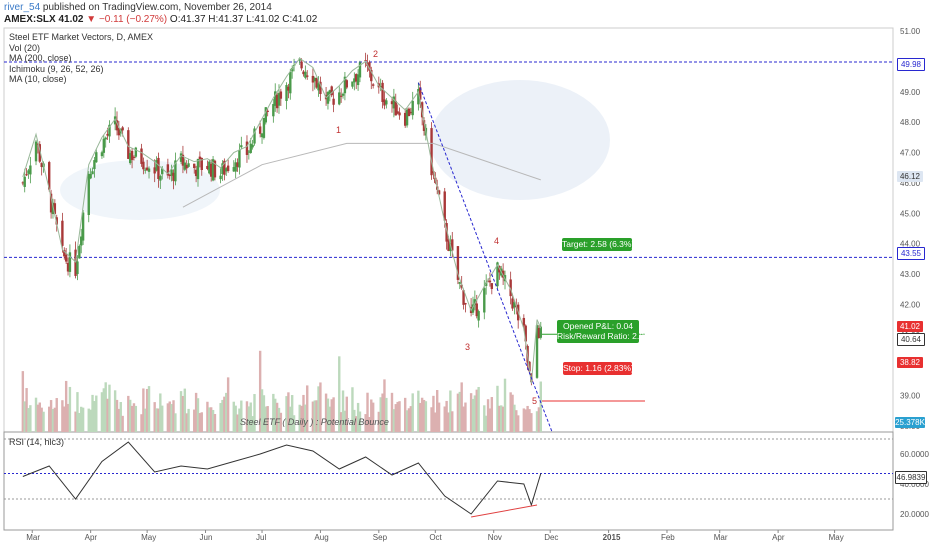 The height and width of the screenshot is (550, 932). I want to click on ohlc-values: O:41.37 H:41.37 L:41.02 C:41.02, so click(243, 19).